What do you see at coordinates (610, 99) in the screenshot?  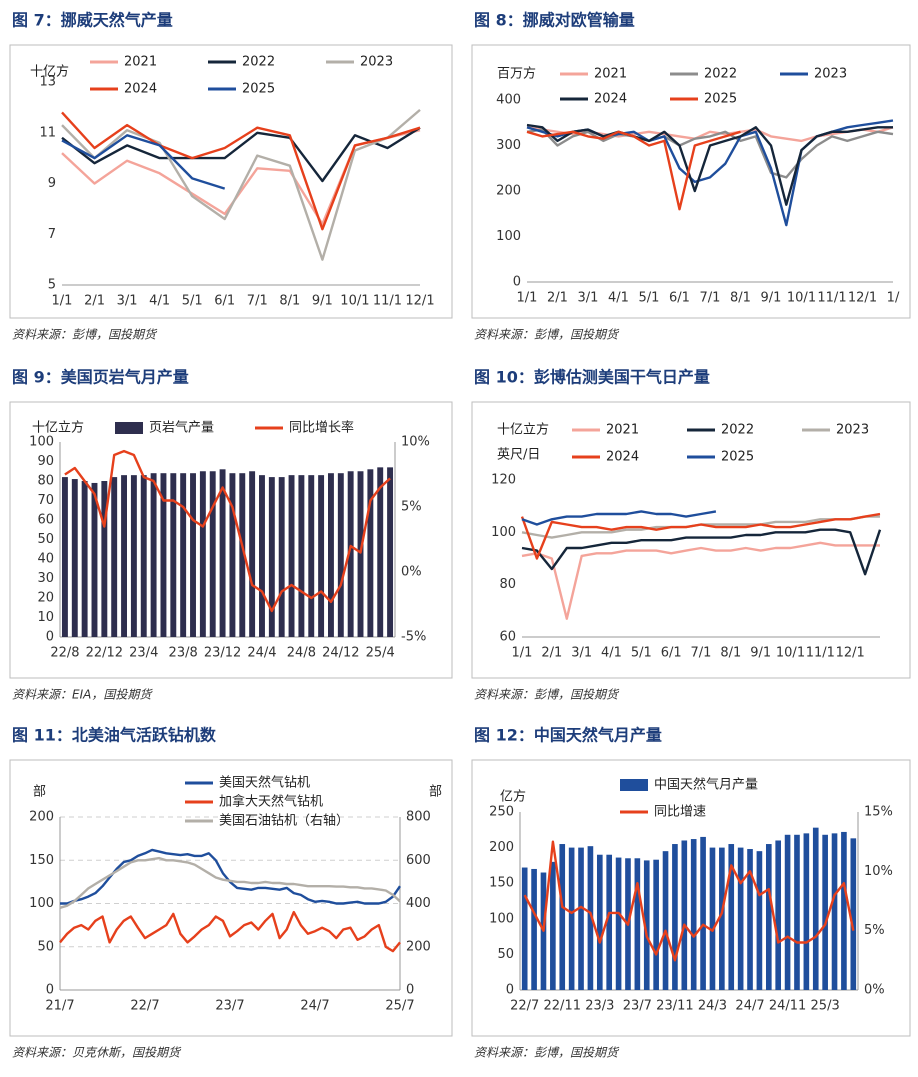 I see `legend-label: 2024` at bounding box center [610, 99].